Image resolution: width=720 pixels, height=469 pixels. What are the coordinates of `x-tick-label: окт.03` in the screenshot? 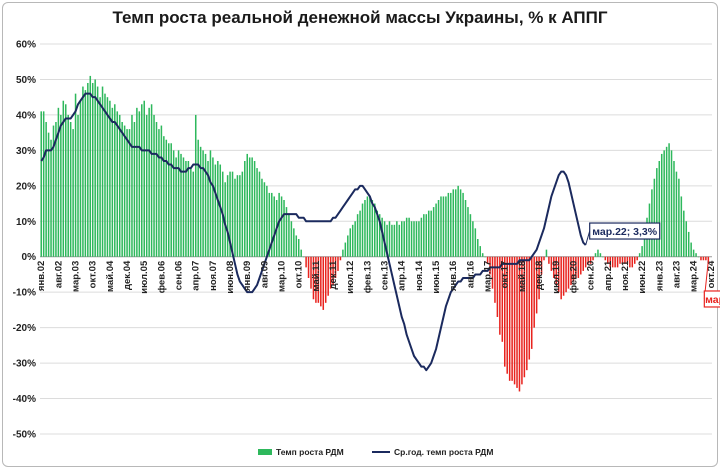 It's located at (93, 275).